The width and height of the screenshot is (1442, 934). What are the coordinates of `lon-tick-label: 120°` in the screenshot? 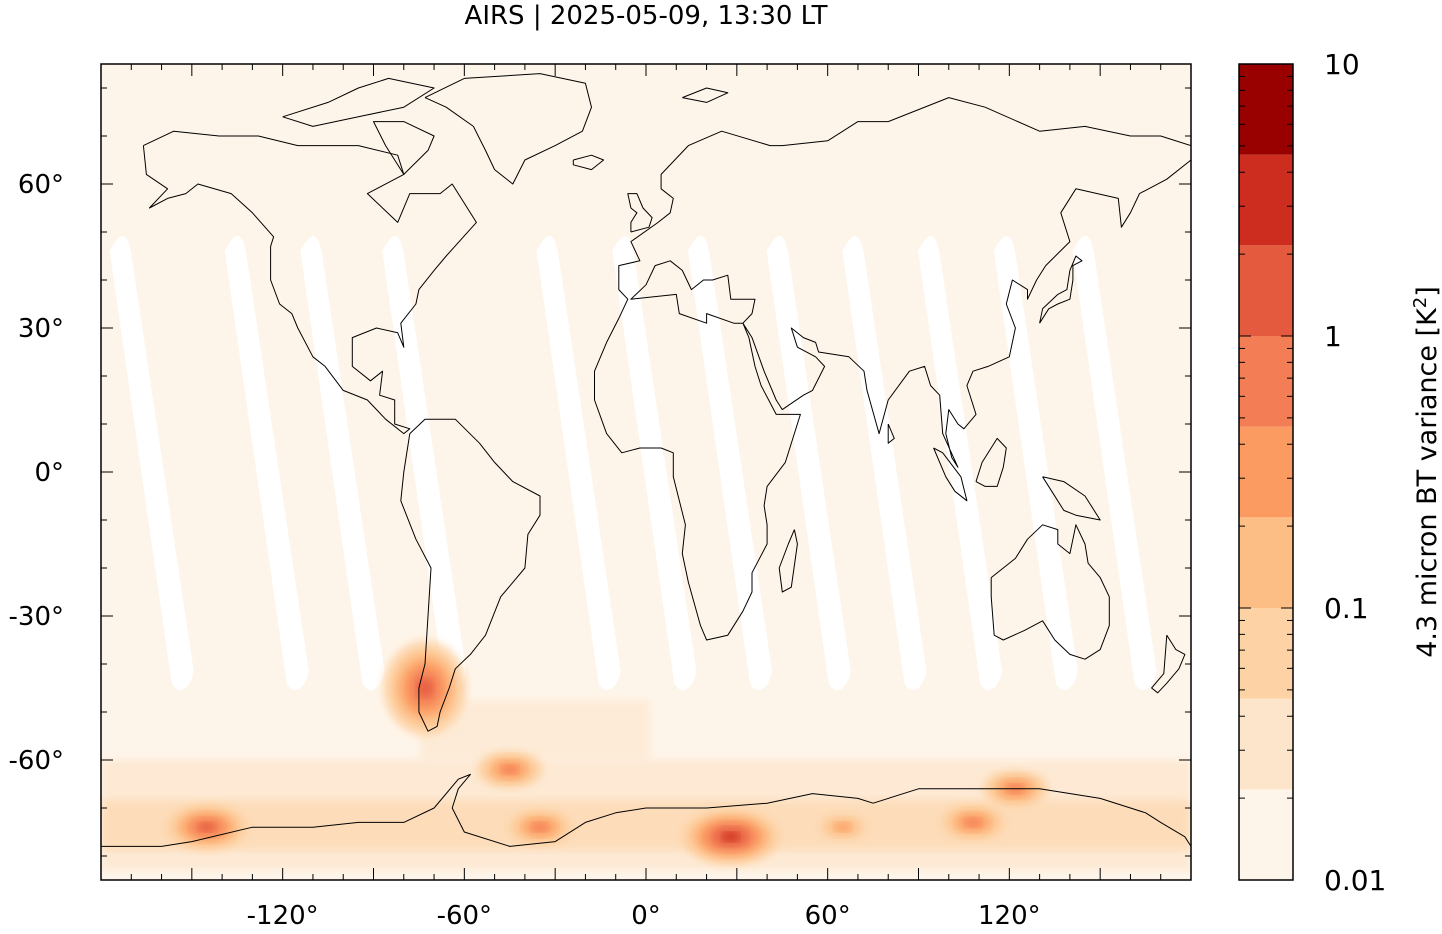 It's located at (1009, 915).